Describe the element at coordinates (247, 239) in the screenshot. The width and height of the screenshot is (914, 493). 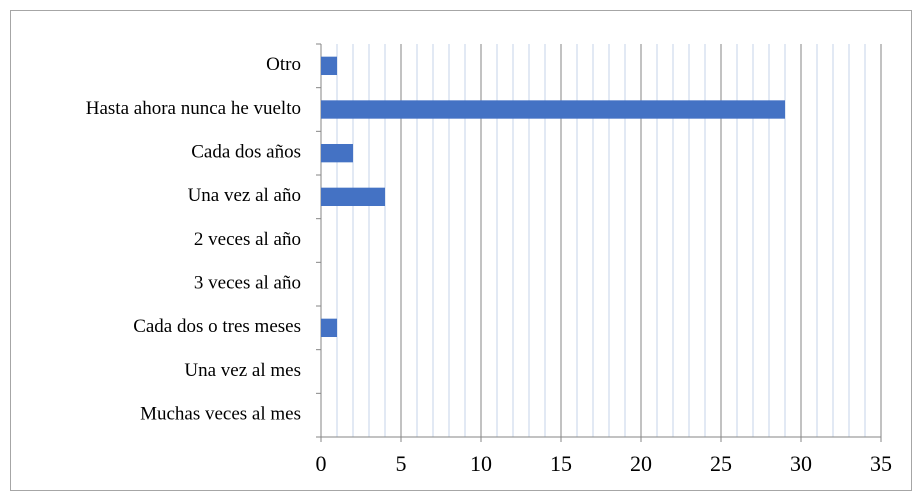
I see `y-tick-label: 2 veces al año` at that location.